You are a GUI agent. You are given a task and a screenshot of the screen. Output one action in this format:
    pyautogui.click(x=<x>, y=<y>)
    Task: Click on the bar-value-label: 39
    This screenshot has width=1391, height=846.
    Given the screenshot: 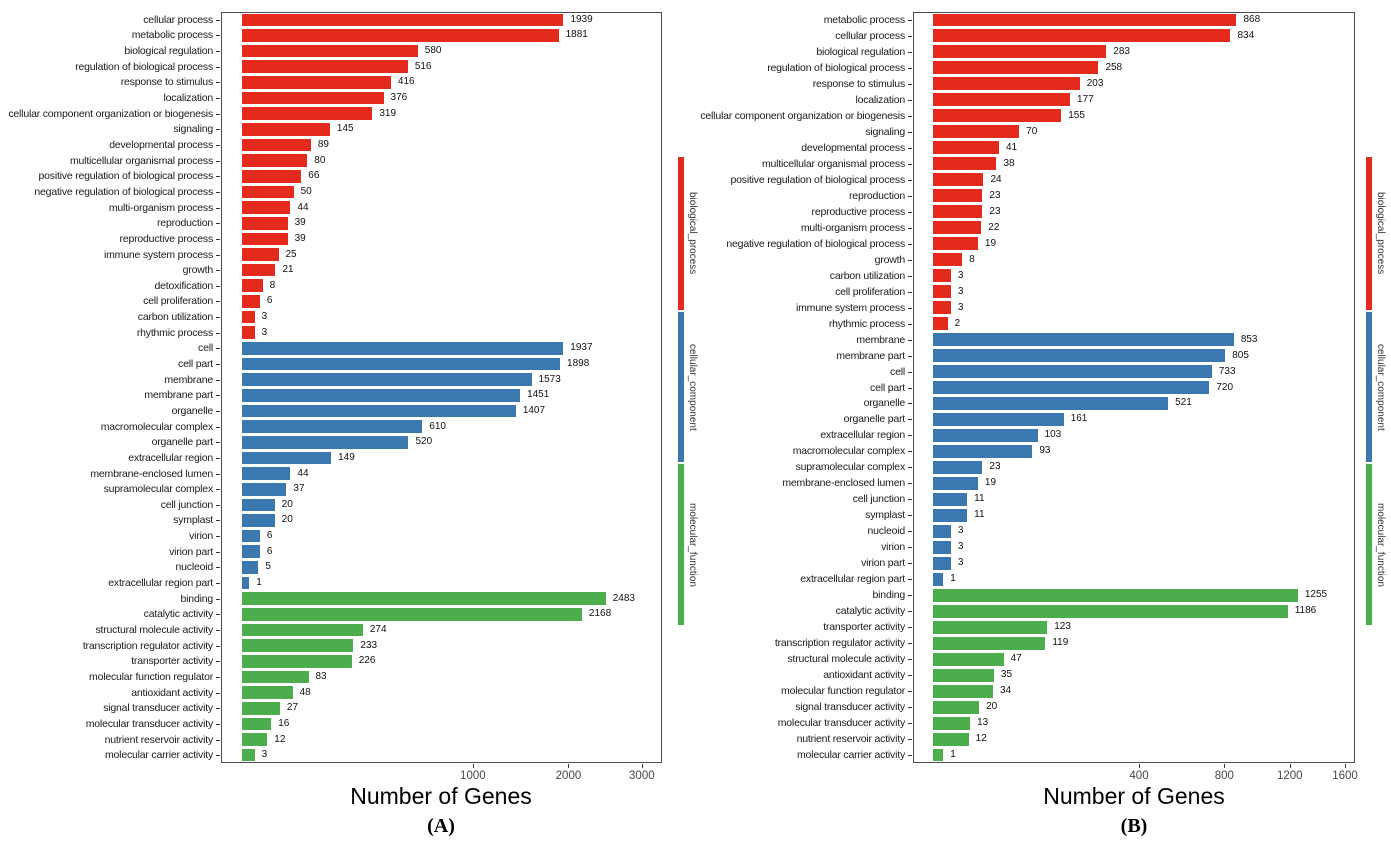 What is the action you would take?
    pyautogui.click(x=300, y=238)
    